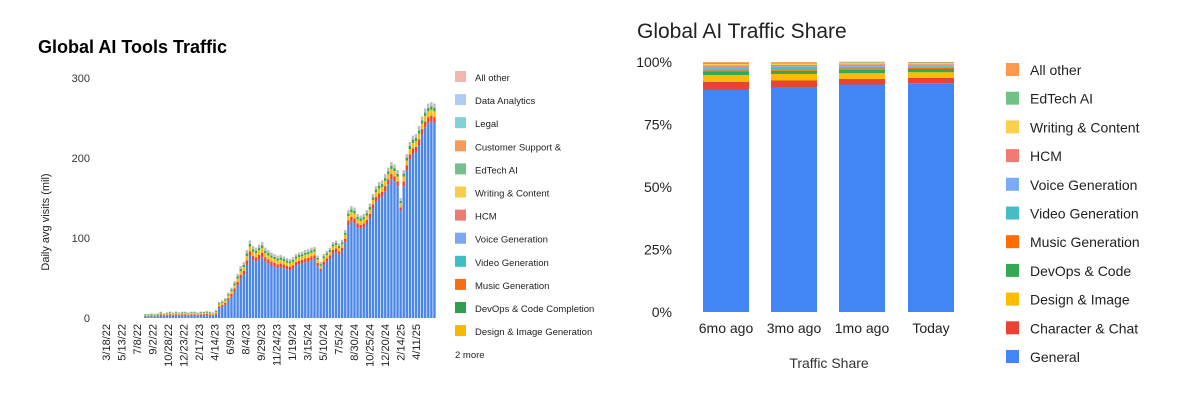  I want to click on left-x-tick-label: 12/23/22, so click(184, 345).